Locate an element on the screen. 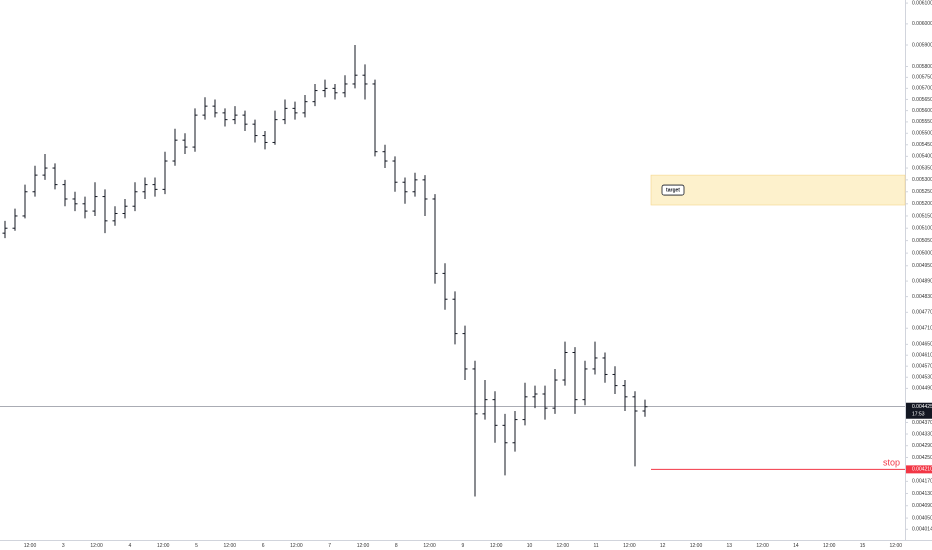  y-tick-label: 0.005700 is located at coordinates (922, 89).